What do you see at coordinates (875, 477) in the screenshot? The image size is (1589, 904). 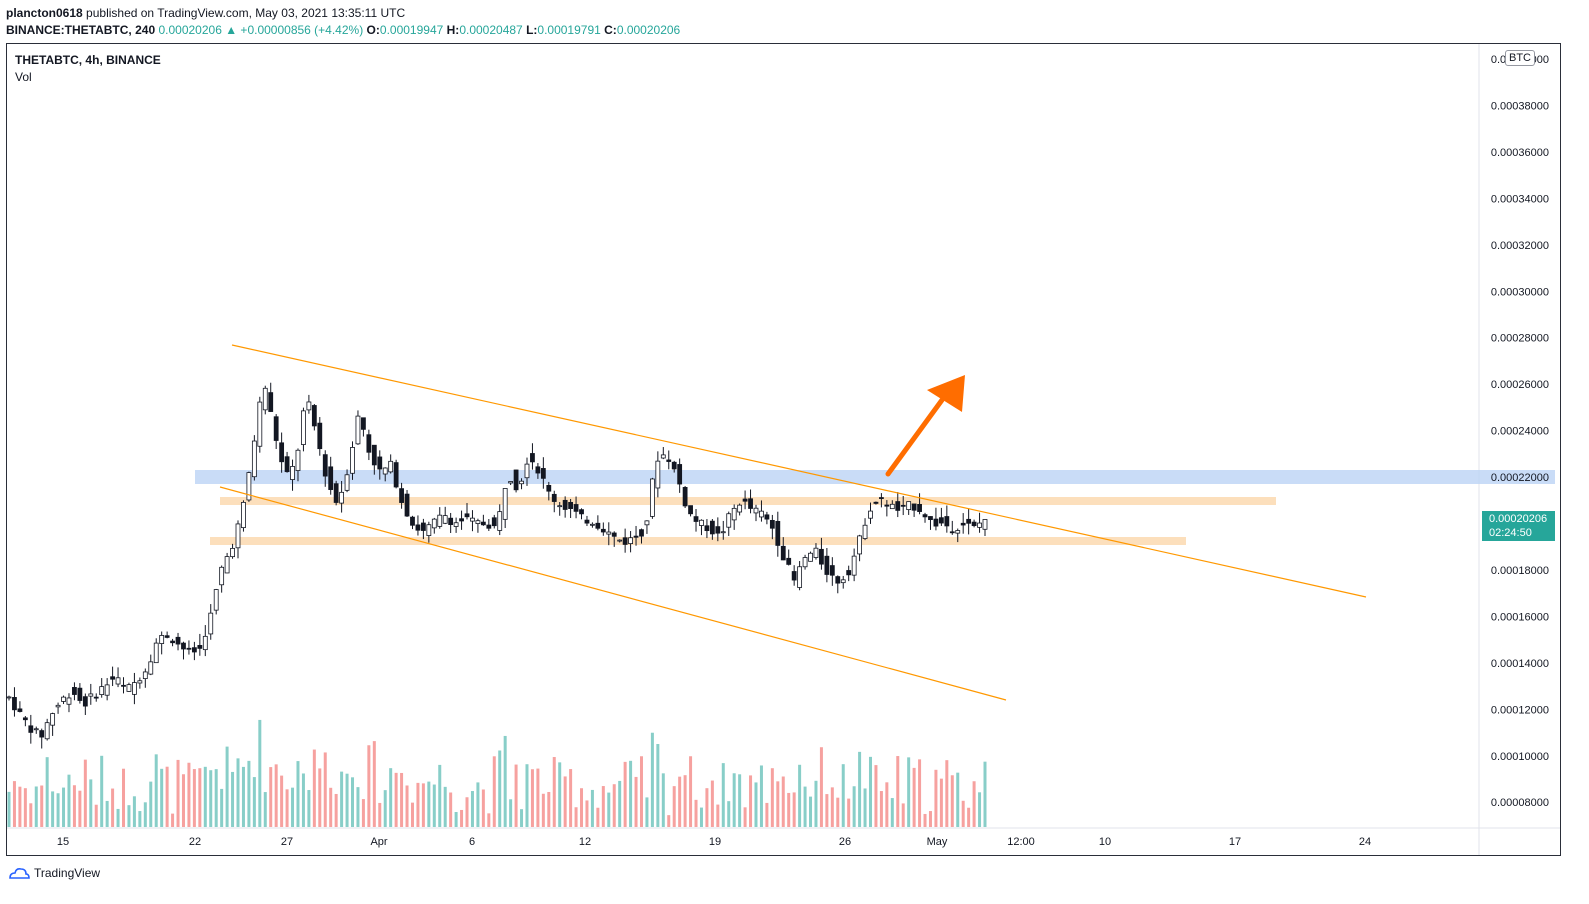 I see `resistance-zone-blue` at bounding box center [875, 477].